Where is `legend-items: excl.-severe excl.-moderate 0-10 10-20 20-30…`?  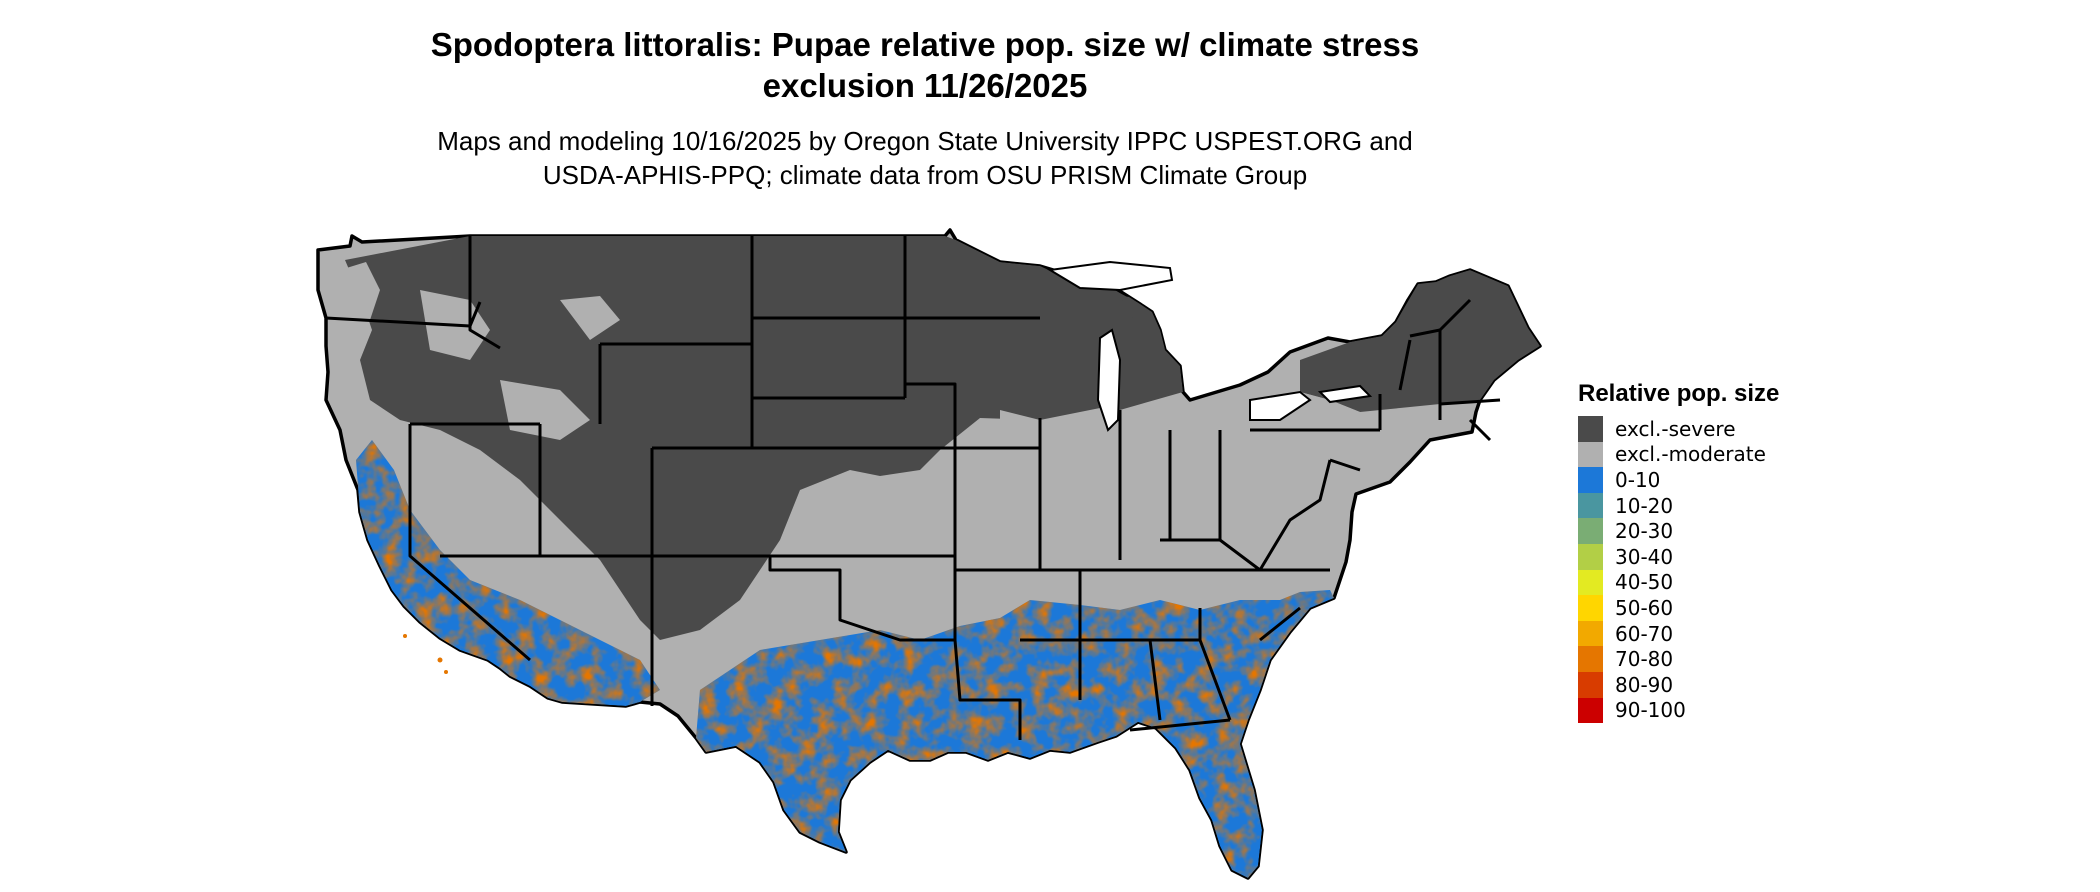
legend-items: excl.-severe excl.-moderate 0-10 10-20 20-30… is located at coordinates (1678, 570).